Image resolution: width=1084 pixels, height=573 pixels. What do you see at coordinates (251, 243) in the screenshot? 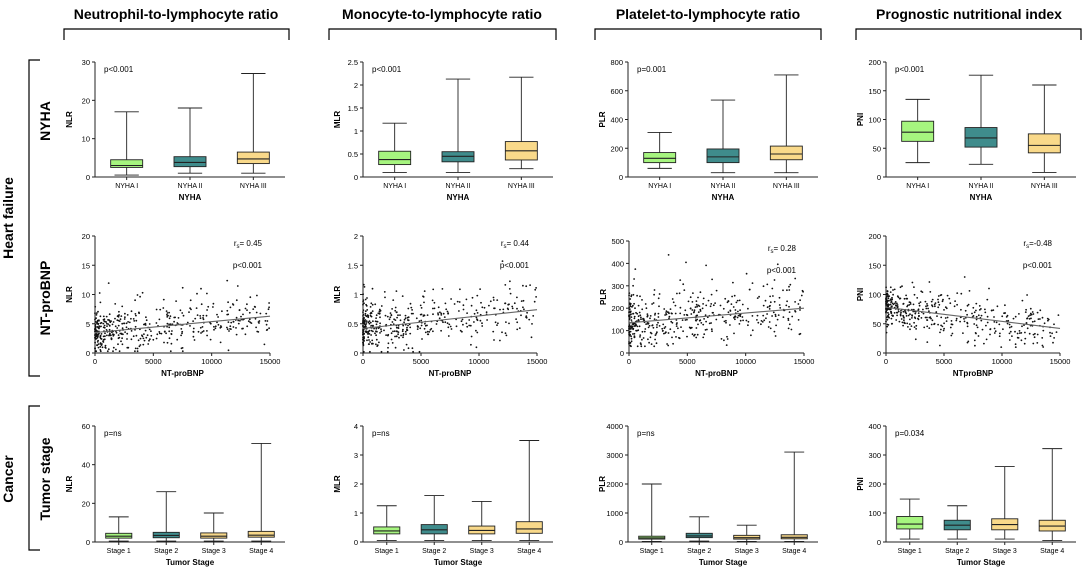
I see `rs-value: = 0.45` at bounding box center [251, 243].